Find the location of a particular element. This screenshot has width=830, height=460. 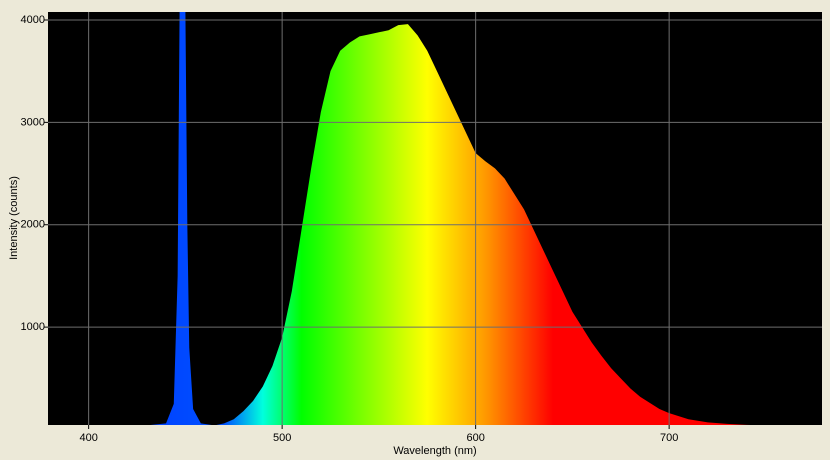

x-tick-label: 700 is located at coordinates (669, 438).